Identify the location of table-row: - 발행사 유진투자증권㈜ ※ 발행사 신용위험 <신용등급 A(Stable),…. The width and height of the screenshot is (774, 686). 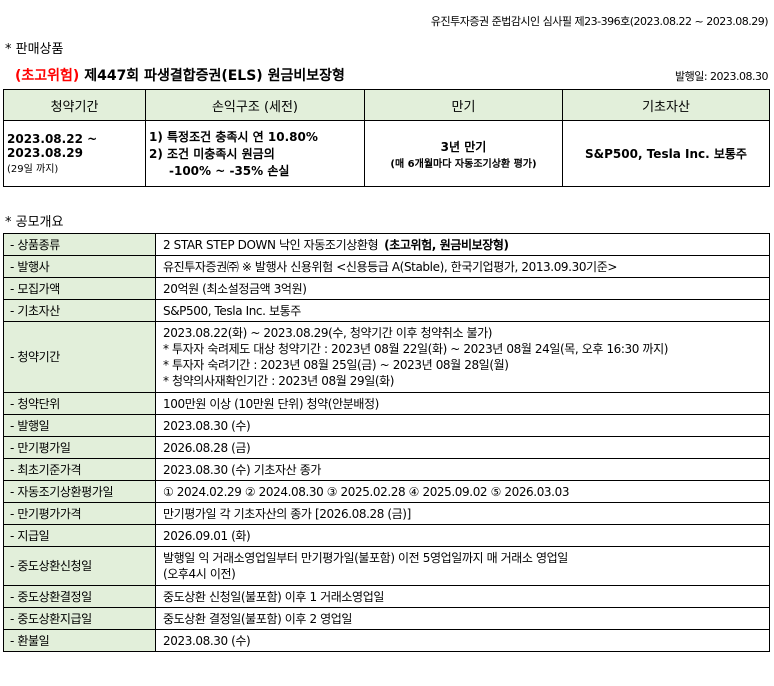
(386, 266).